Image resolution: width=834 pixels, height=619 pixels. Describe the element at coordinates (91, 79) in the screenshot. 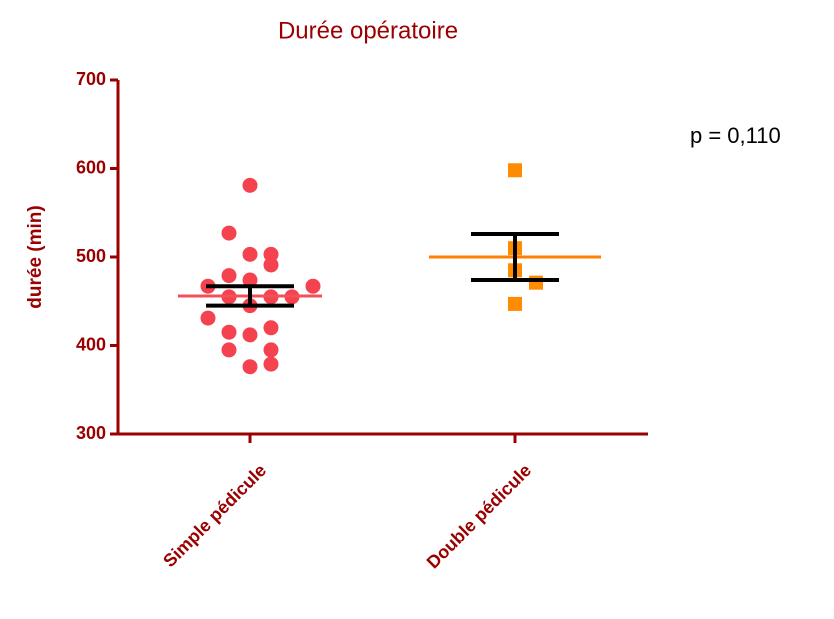

I see `y-tick-label: 700` at that location.